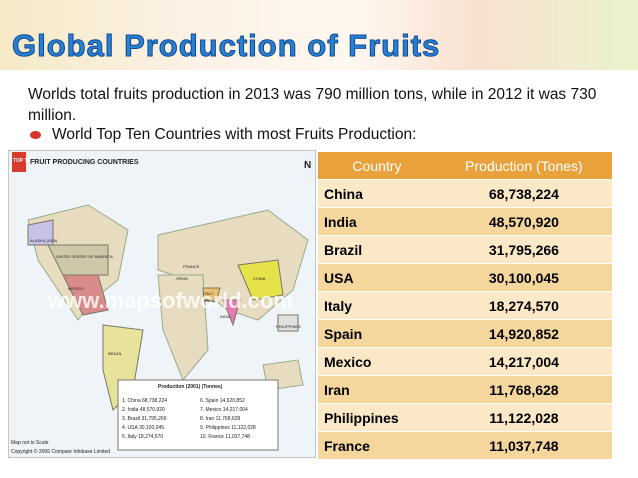  I want to click on table-cell: France, so click(377, 445).